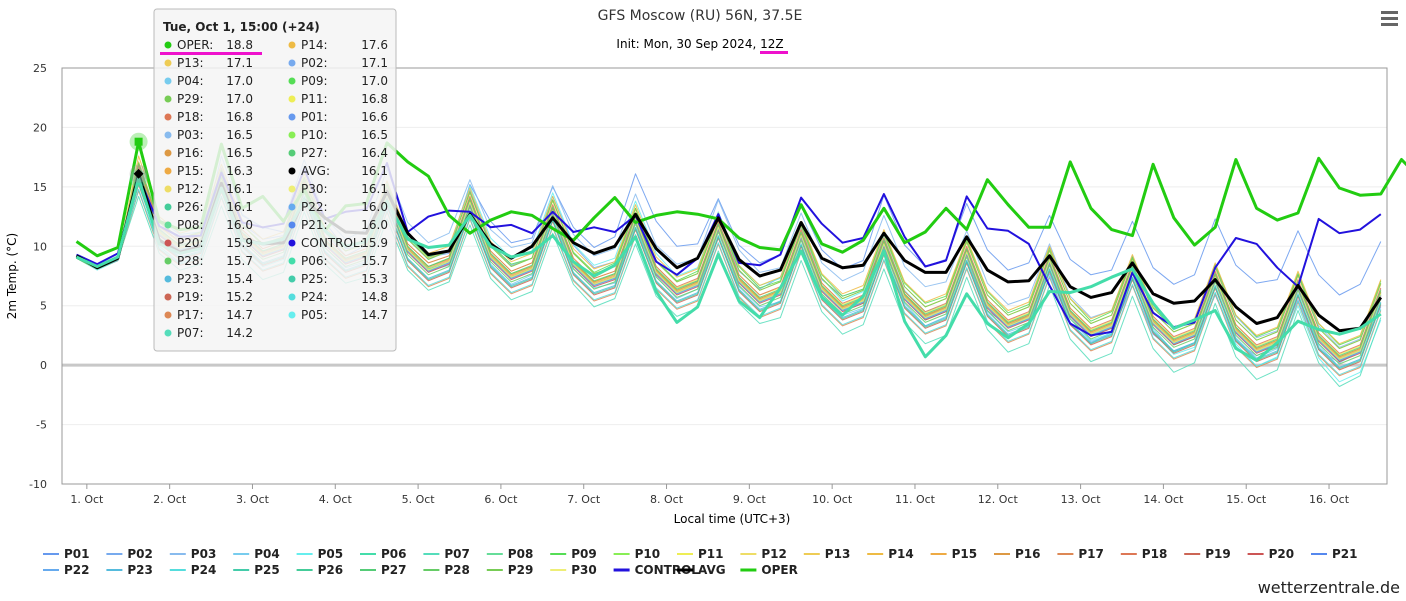  I want to click on tooltip-value: 15.4, so click(239, 279).